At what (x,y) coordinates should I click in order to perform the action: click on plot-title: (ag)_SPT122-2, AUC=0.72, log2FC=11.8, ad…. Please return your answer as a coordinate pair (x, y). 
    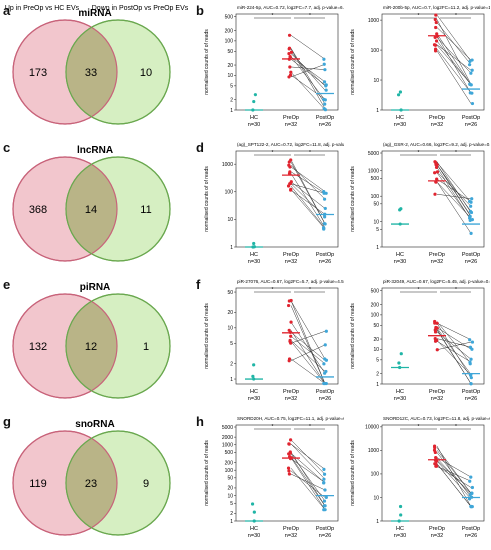
    Looking at the image, I should click on (290, 144).